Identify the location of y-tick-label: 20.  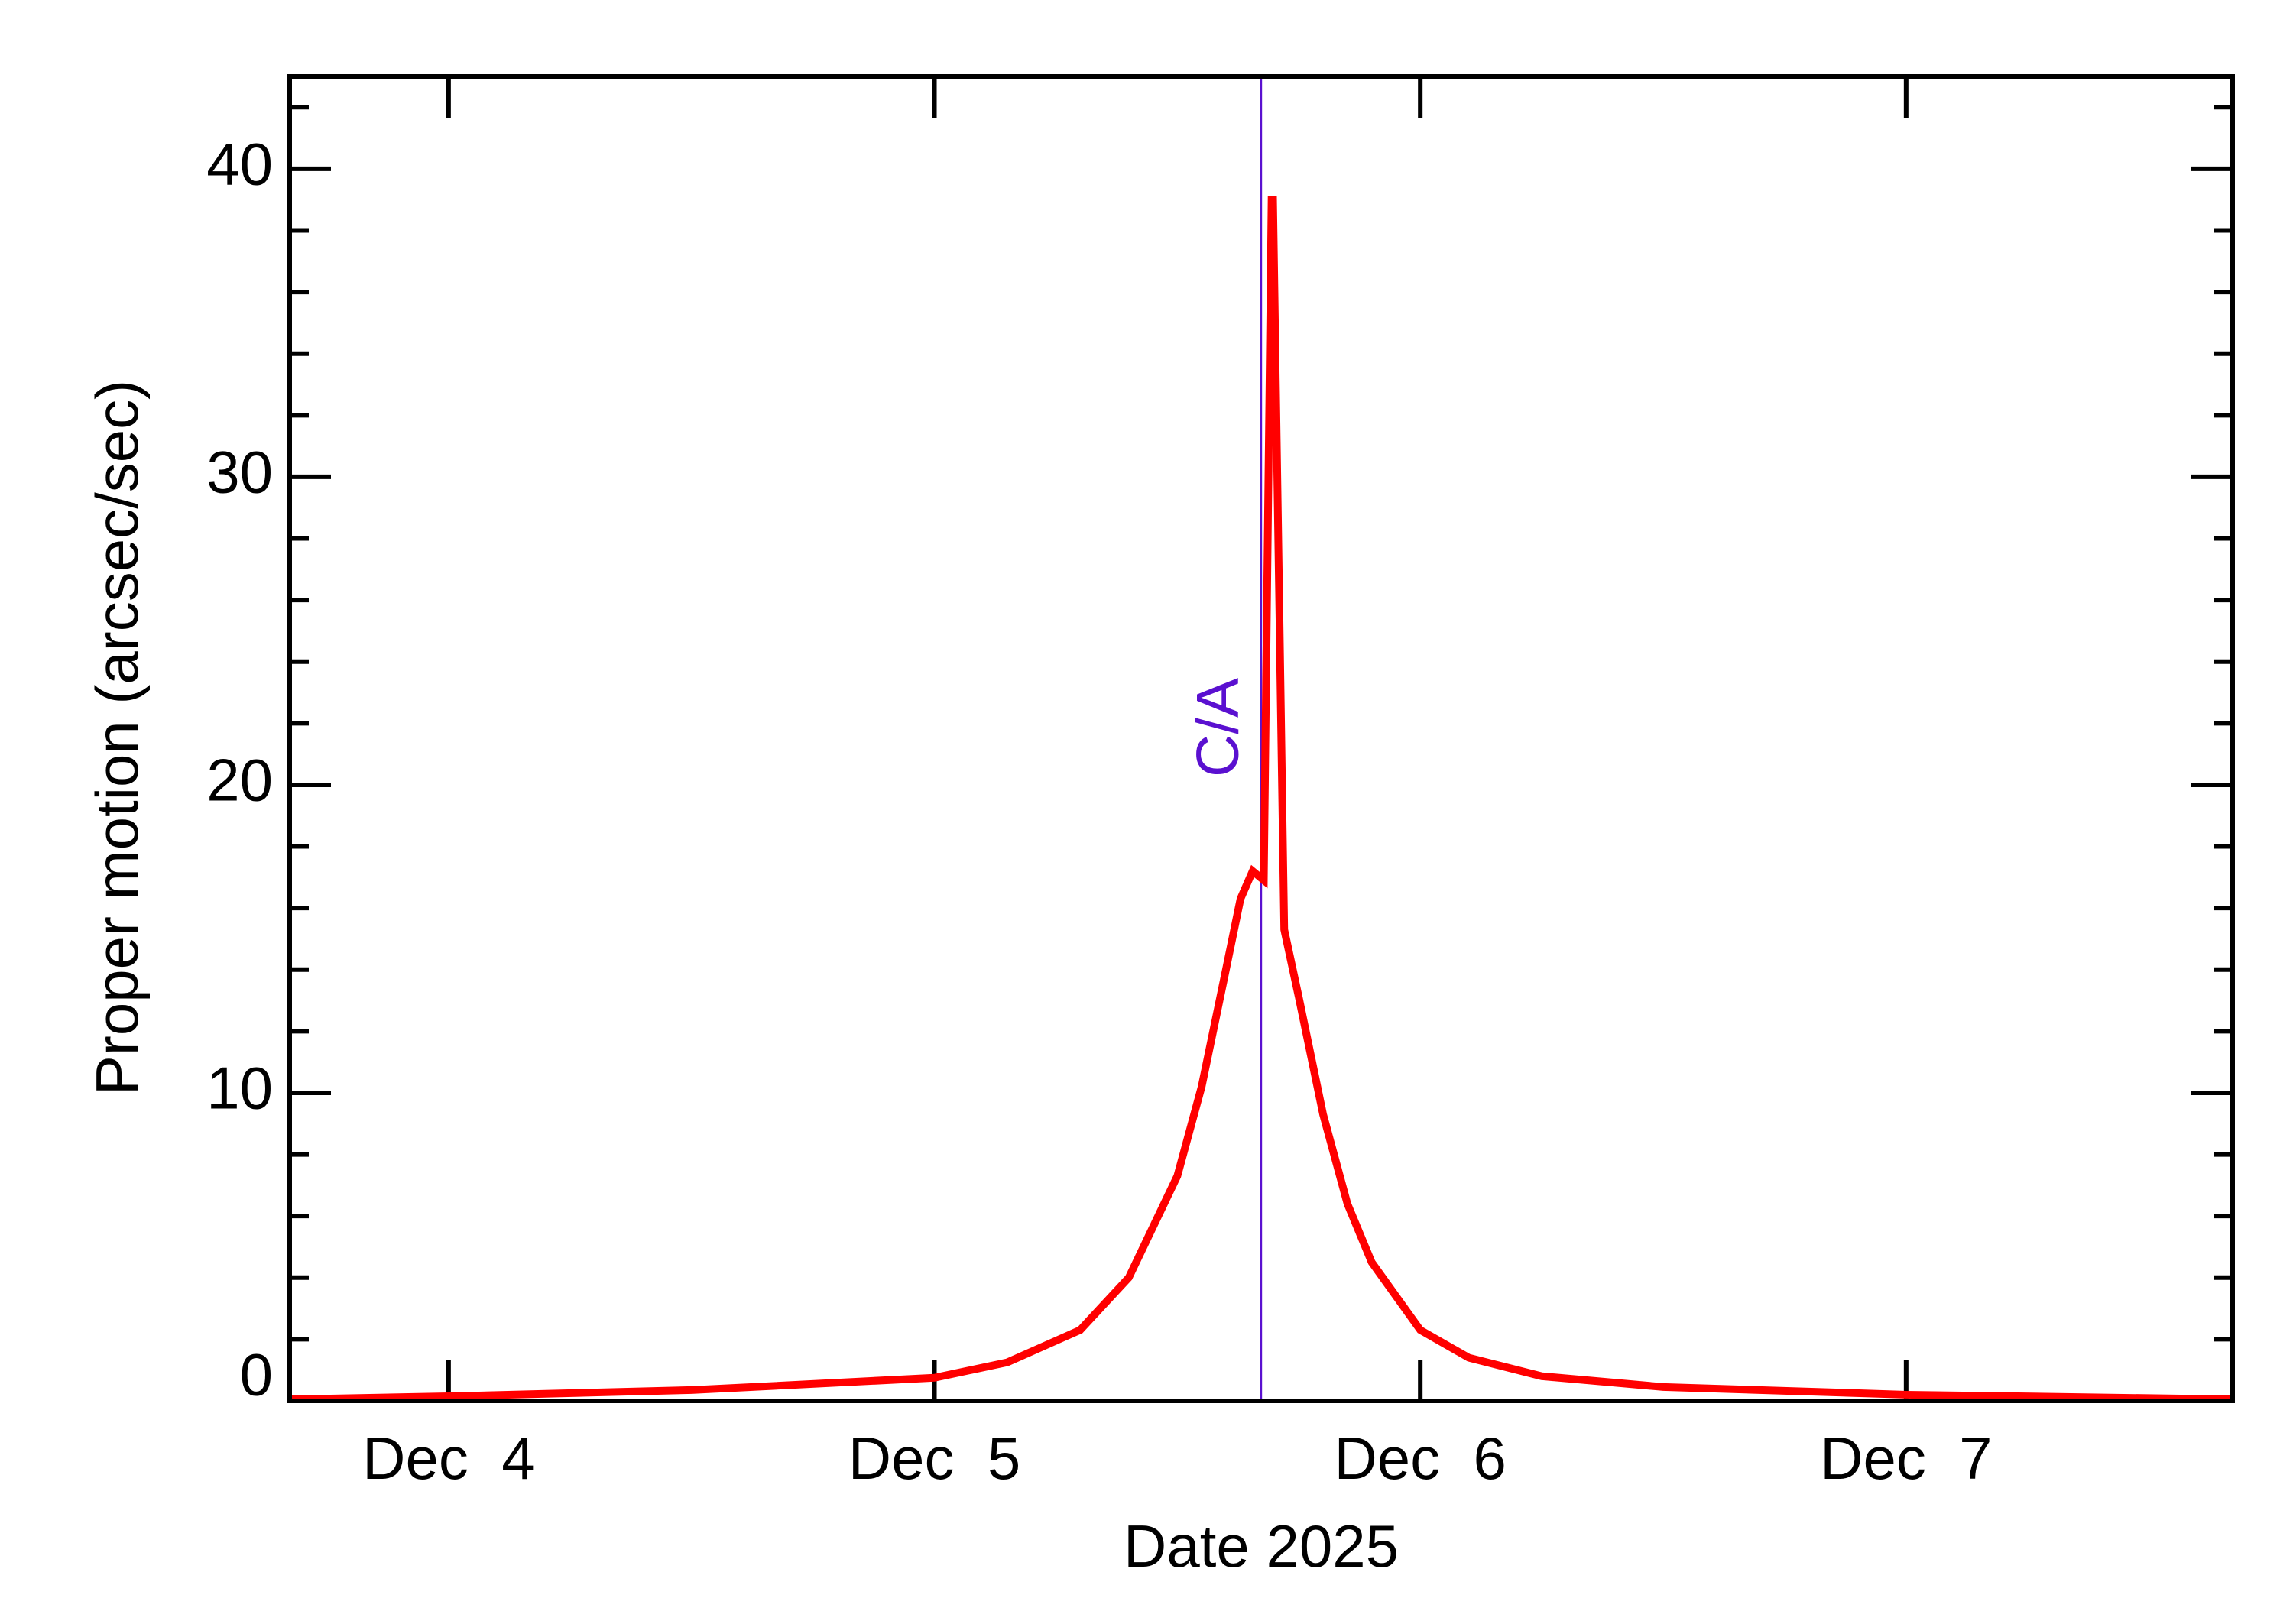
(239, 780).